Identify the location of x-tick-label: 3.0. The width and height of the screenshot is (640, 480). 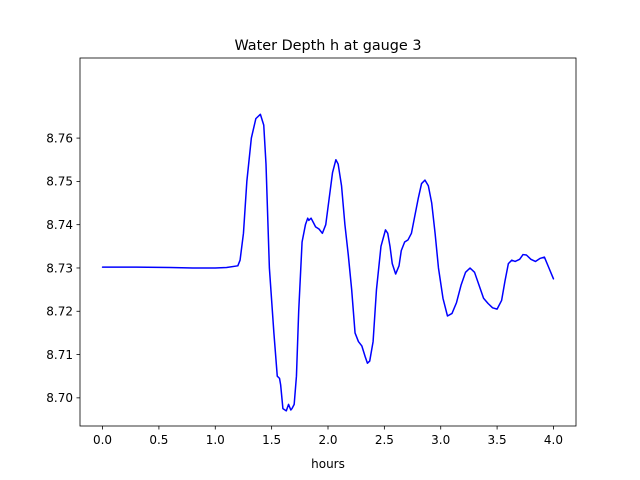
(440, 440).